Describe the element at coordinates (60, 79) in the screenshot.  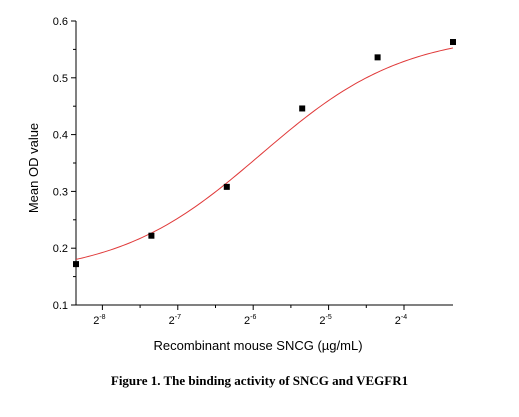
I see `y-tick-label: 0.5` at that location.